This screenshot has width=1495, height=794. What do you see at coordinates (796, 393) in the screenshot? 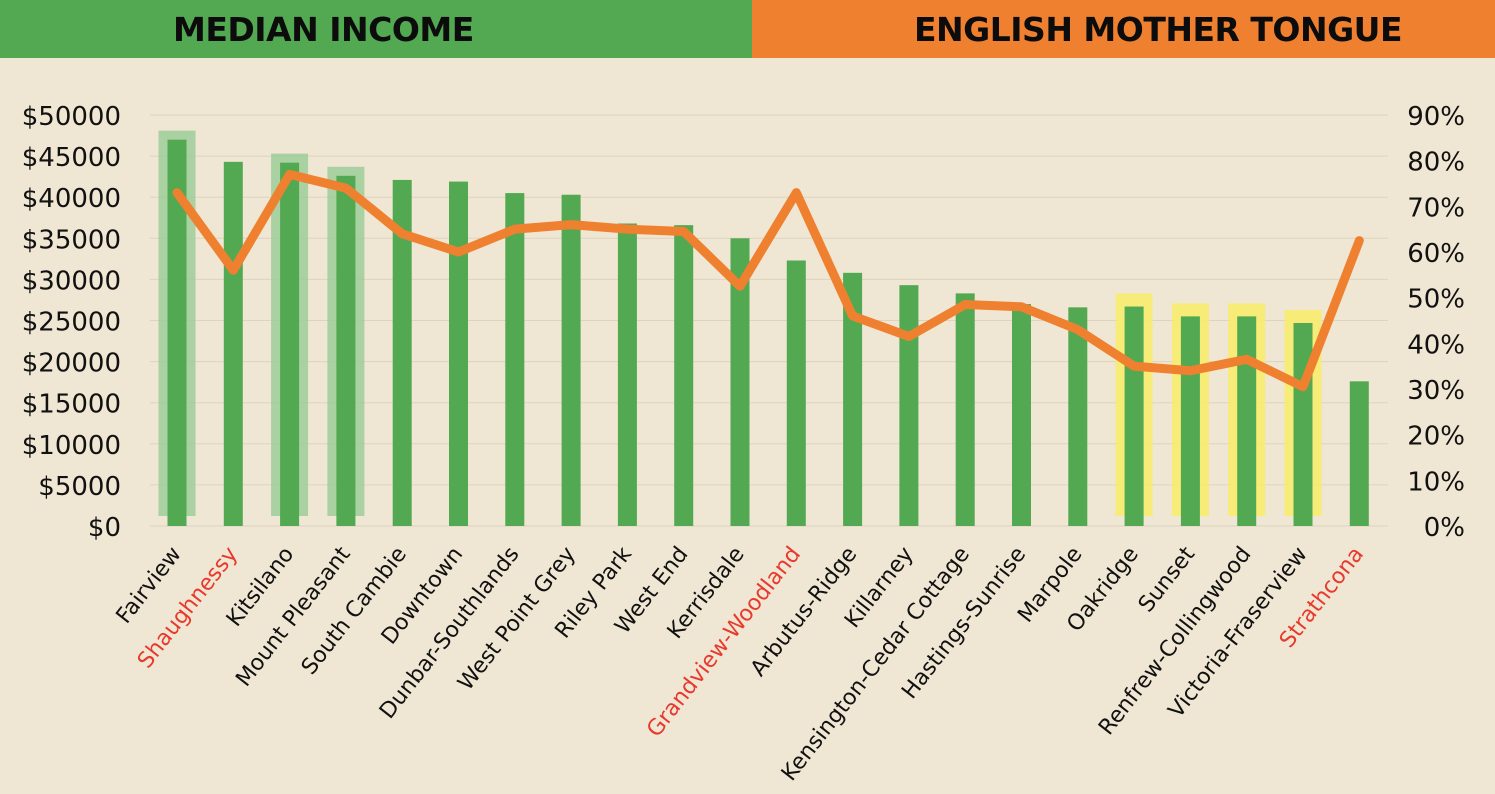
I see `income-bar-grandview-woodland` at bounding box center [796, 393].